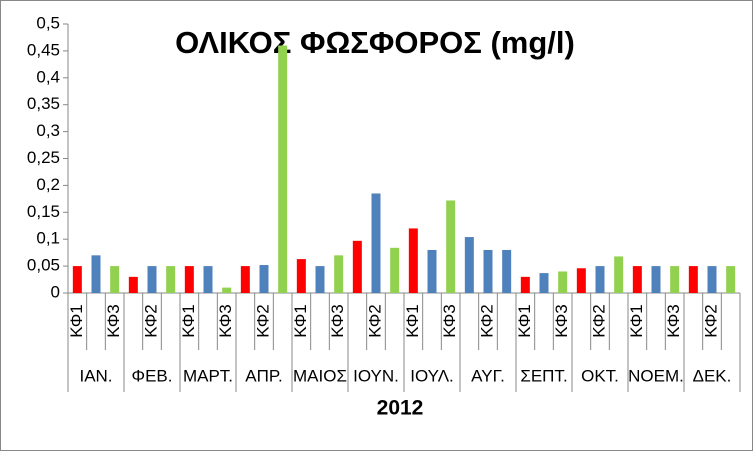 This screenshot has height=451, width=753. Describe the element at coordinates (43, 49) in the screenshot. I see `y-tick-label: 0,45` at that location.